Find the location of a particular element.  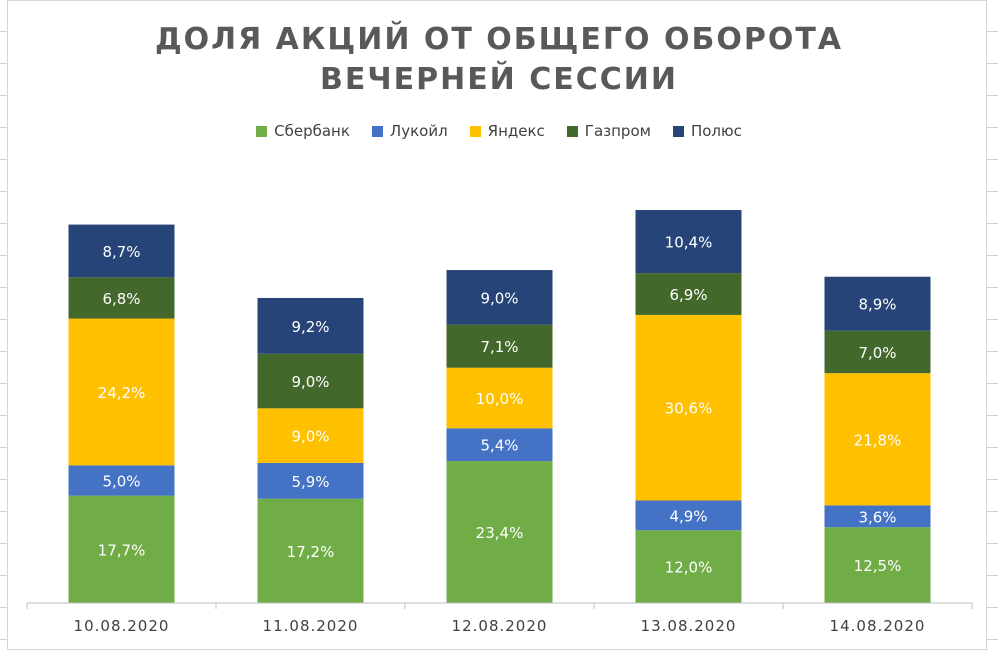

legend: Сбербанк Лукойл Яндекс Газпром Полюс is located at coordinates (499, 131).